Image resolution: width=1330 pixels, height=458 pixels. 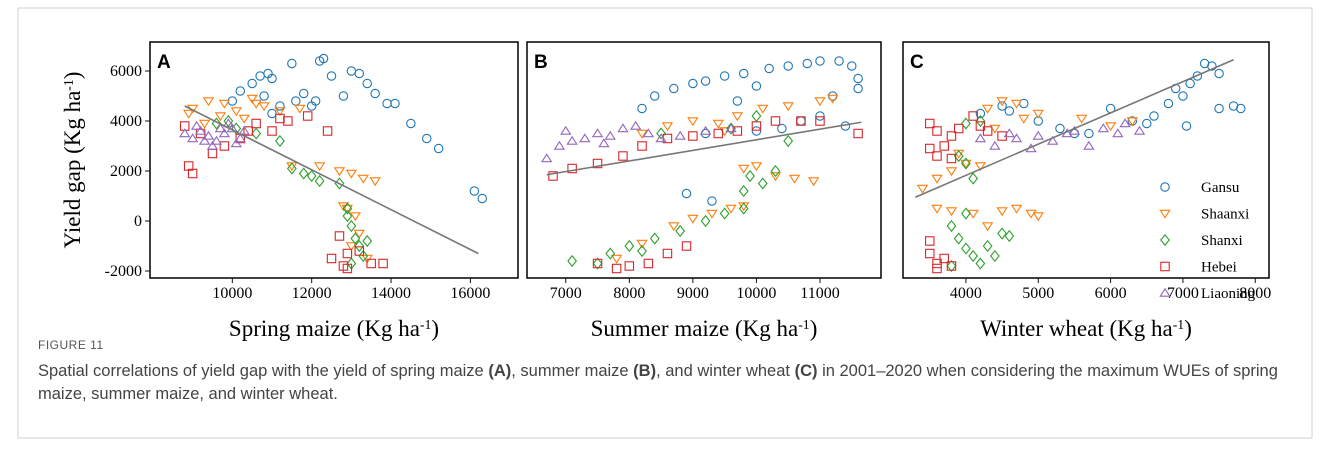 I want to click on x-axis-label-part: Spring maize (Kg ha, so click(x=324, y=328).